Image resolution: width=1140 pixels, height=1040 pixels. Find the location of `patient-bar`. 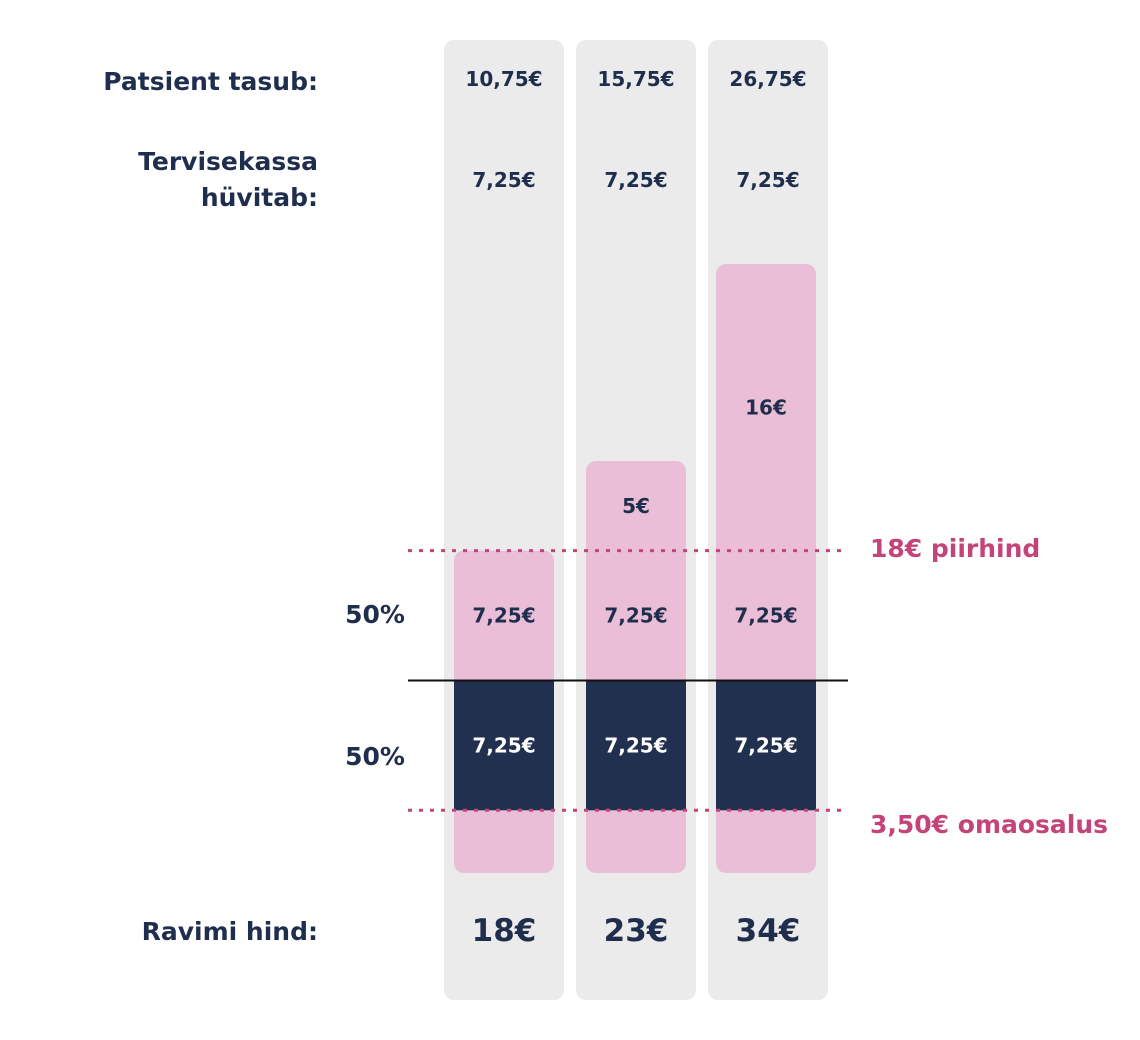

patient-bar is located at coordinates (636, 667).